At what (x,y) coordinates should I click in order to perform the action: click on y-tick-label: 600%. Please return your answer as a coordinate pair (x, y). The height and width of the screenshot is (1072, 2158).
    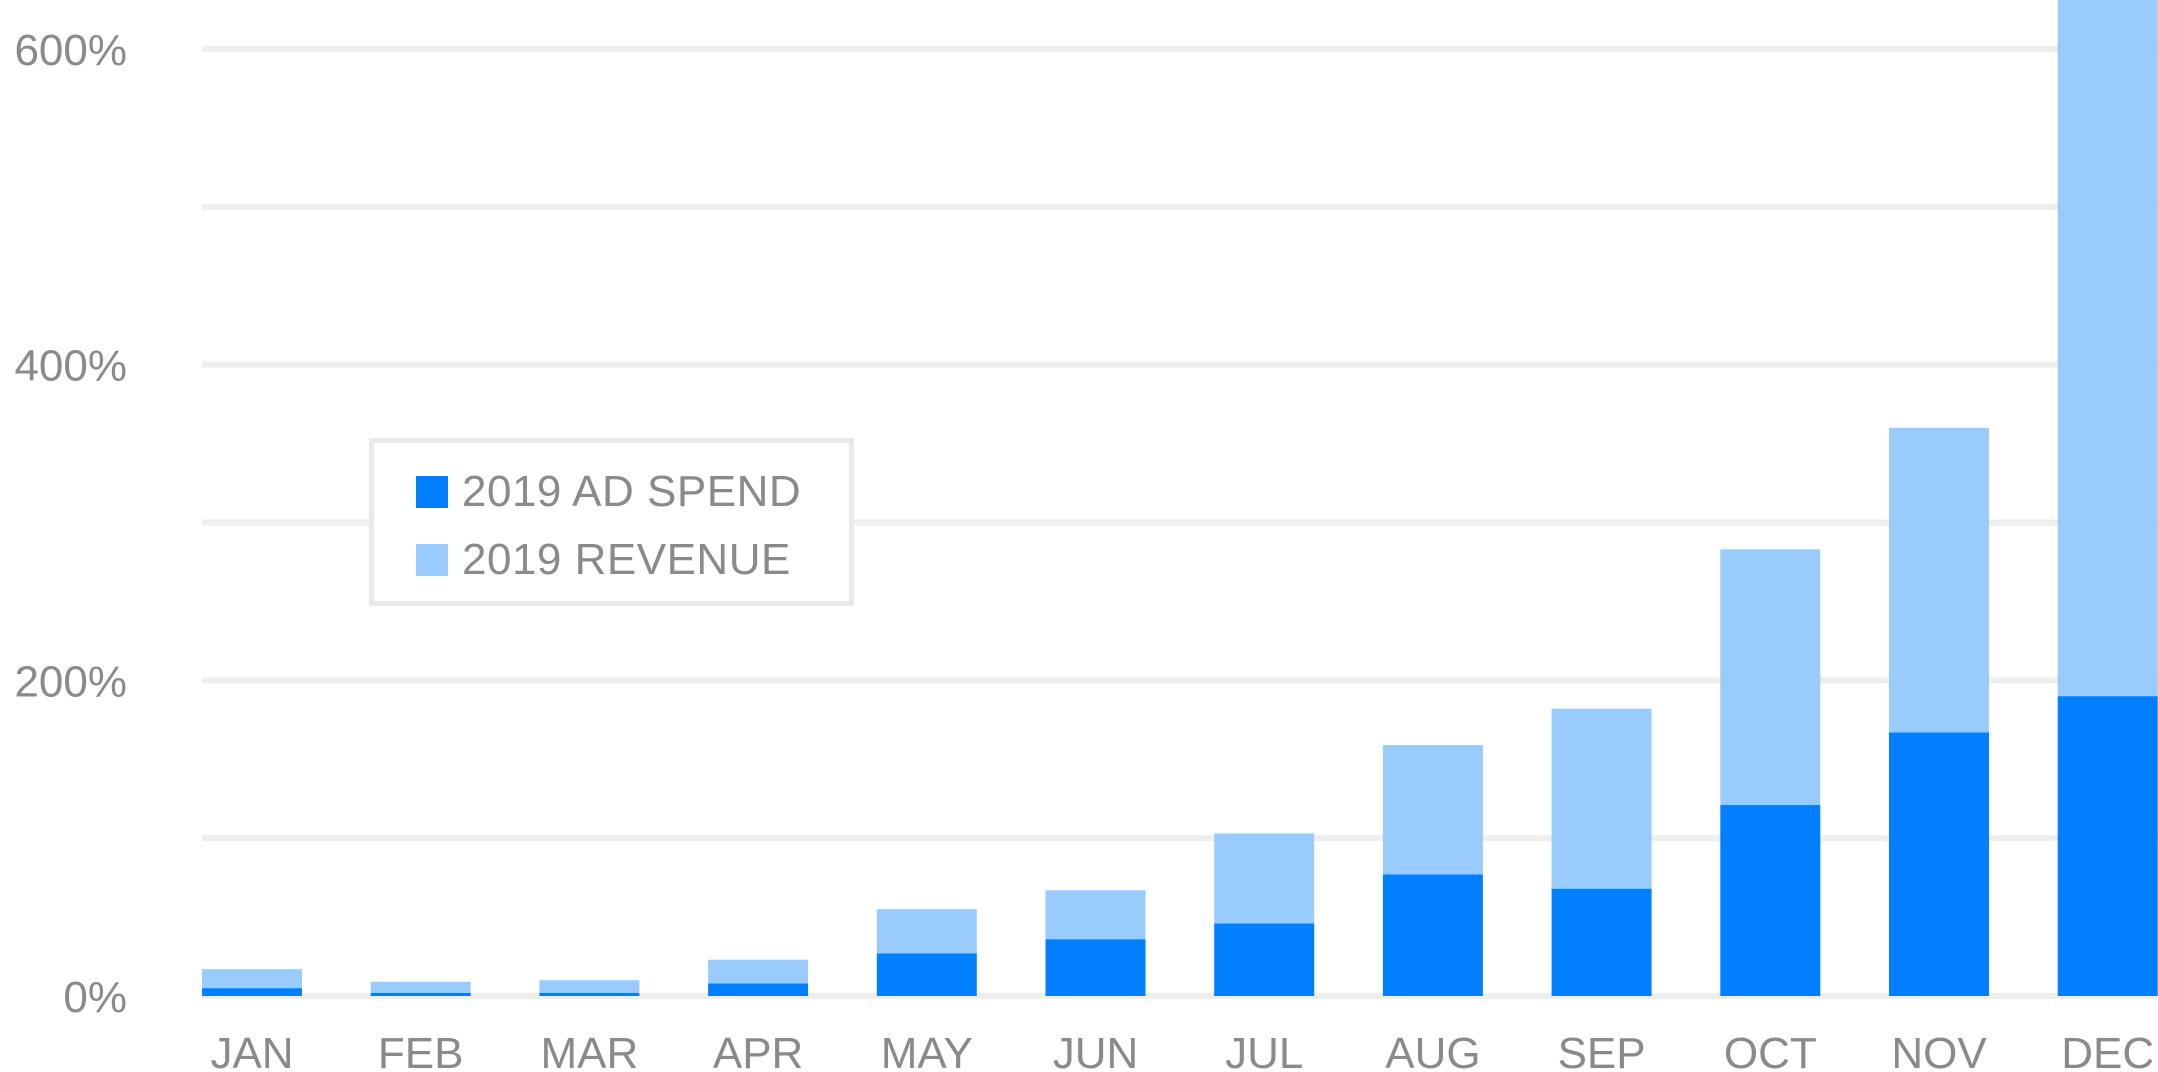
    Looking at the image, I should click on (70, 50).